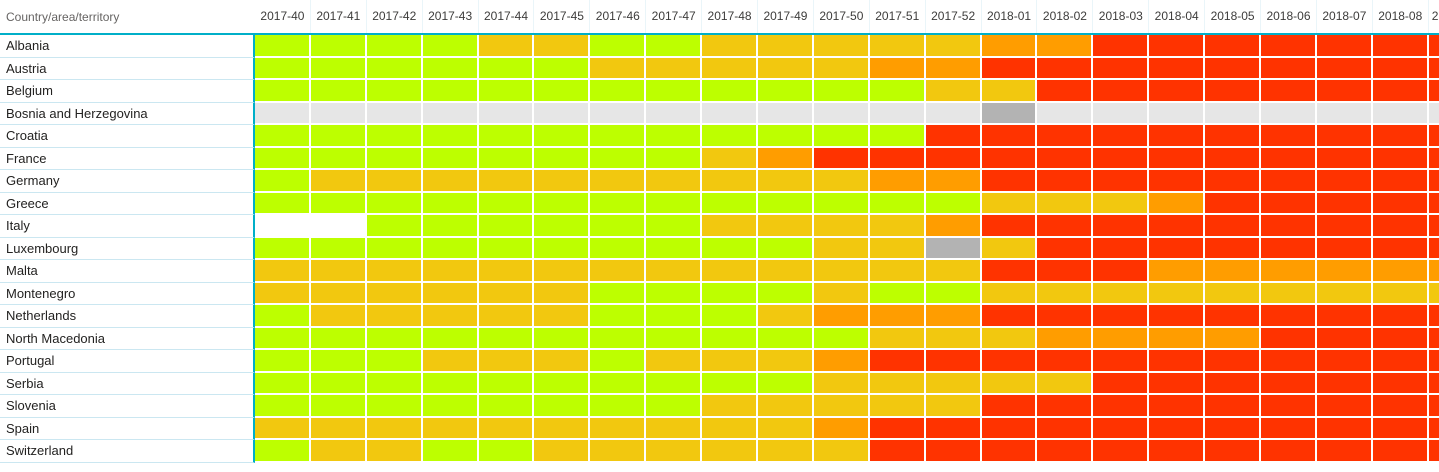 This screenshot has height=472, width=1439. Describe the element at coordinates (451, 16) in the screenshot. I see `column-header: 2017-43` at that location.